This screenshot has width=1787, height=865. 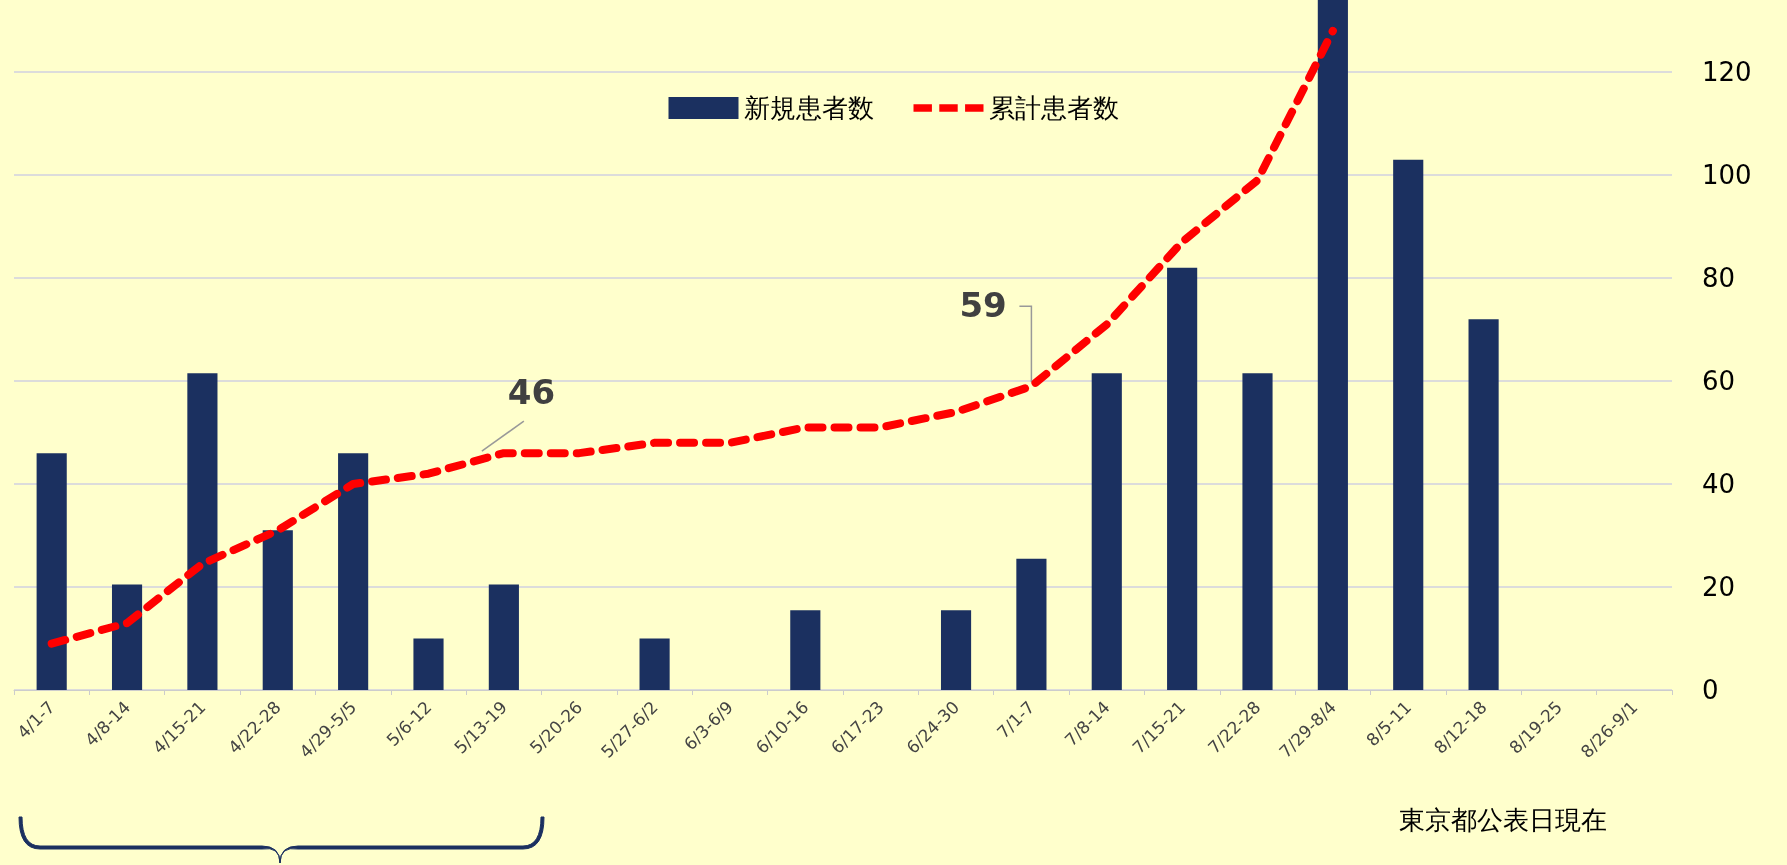 What do you see at coordinates (808, 108) in the screenshot?
I see `legend-label: 新規患者数` at bounding box center [808, 108].